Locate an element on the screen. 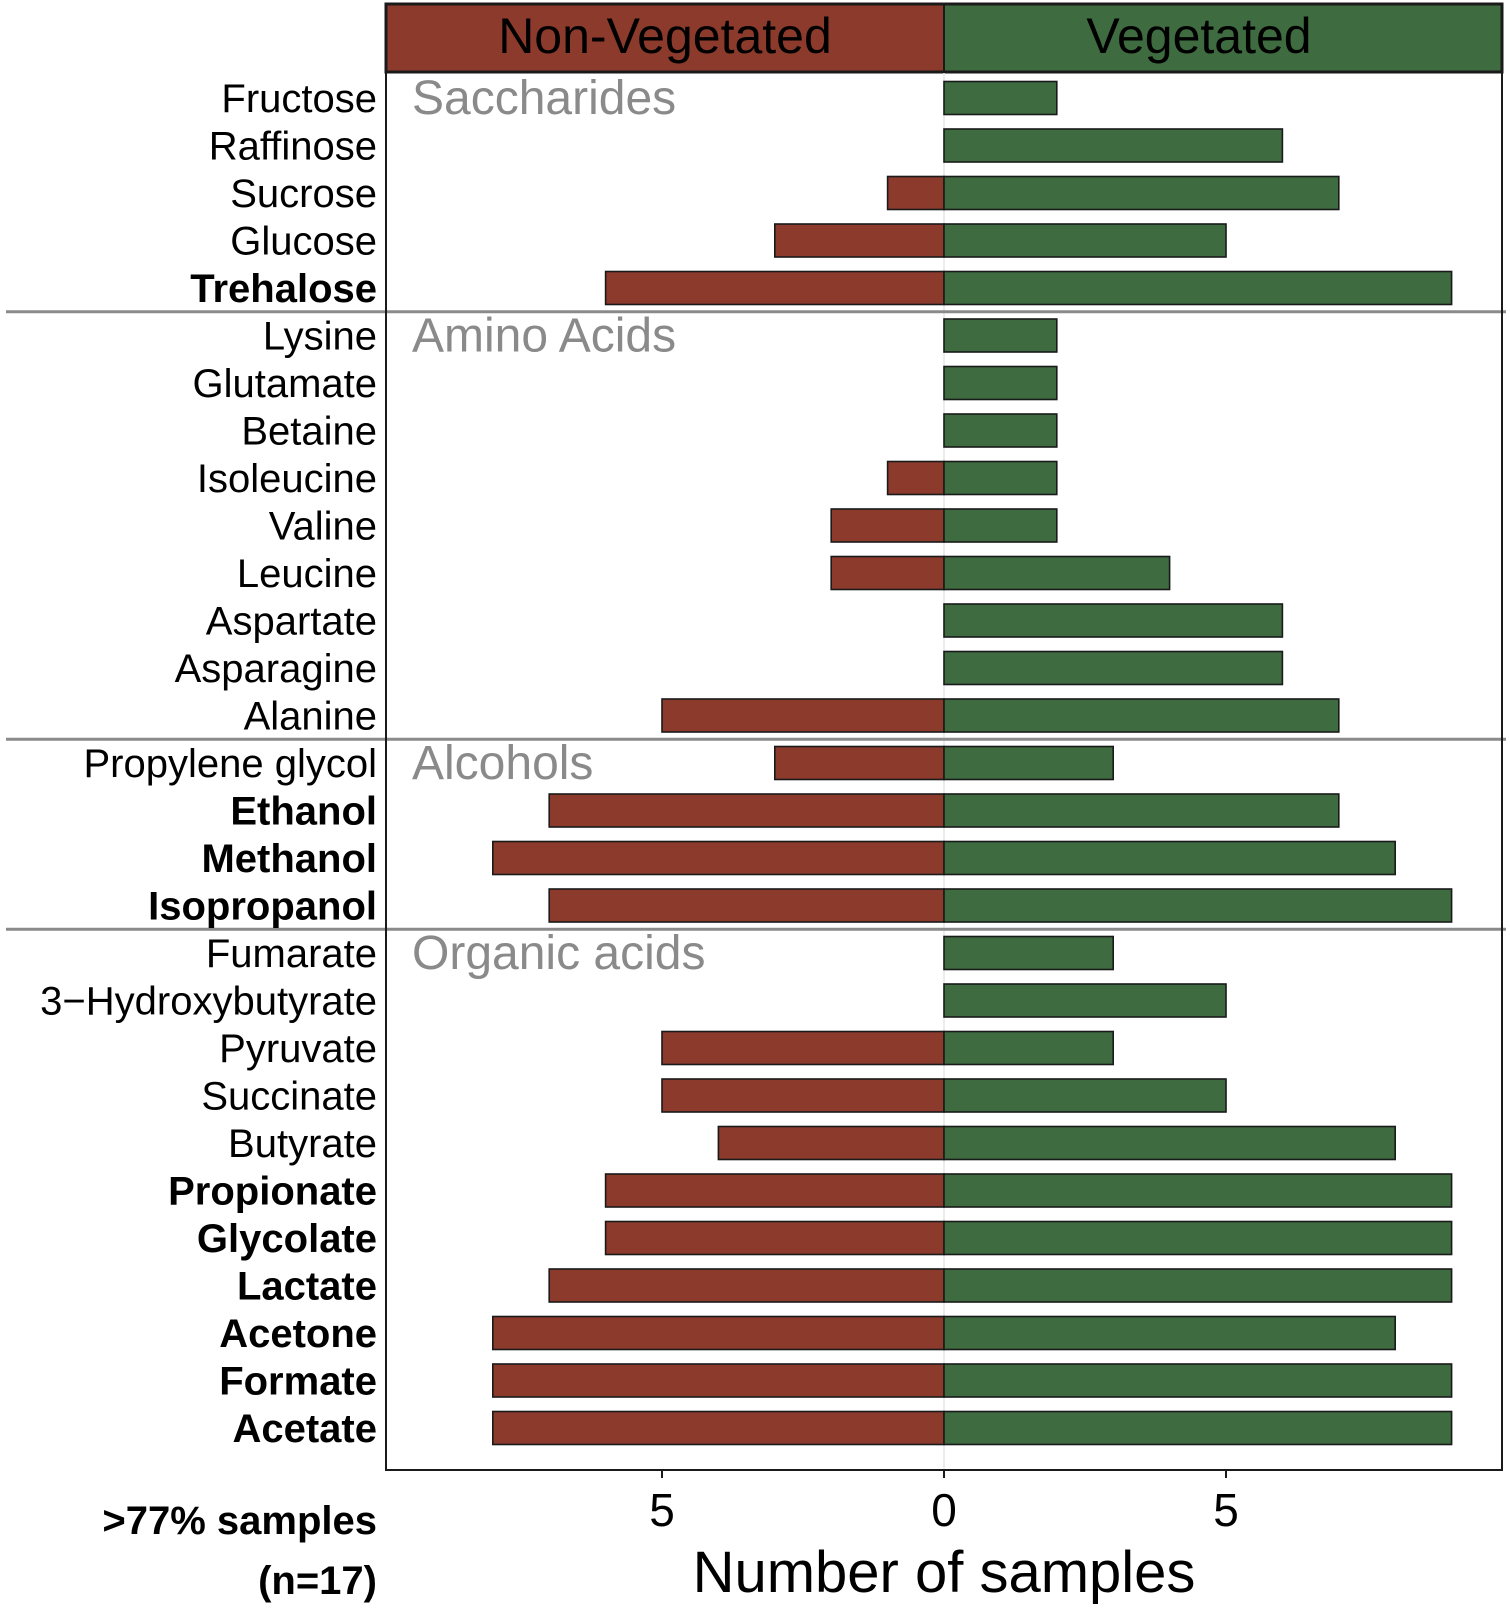  category-label: Alanine is located at coordinates (310, 717).